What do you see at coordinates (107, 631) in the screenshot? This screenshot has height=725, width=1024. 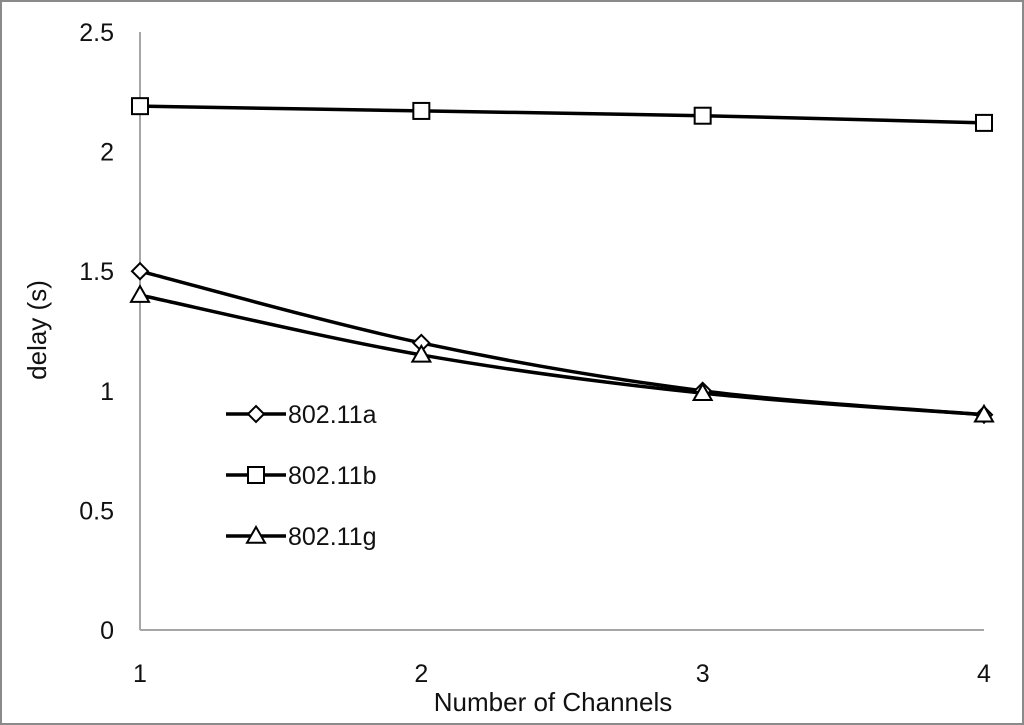 I see `y-tick-label: 0` at bounding box center [107, 631].